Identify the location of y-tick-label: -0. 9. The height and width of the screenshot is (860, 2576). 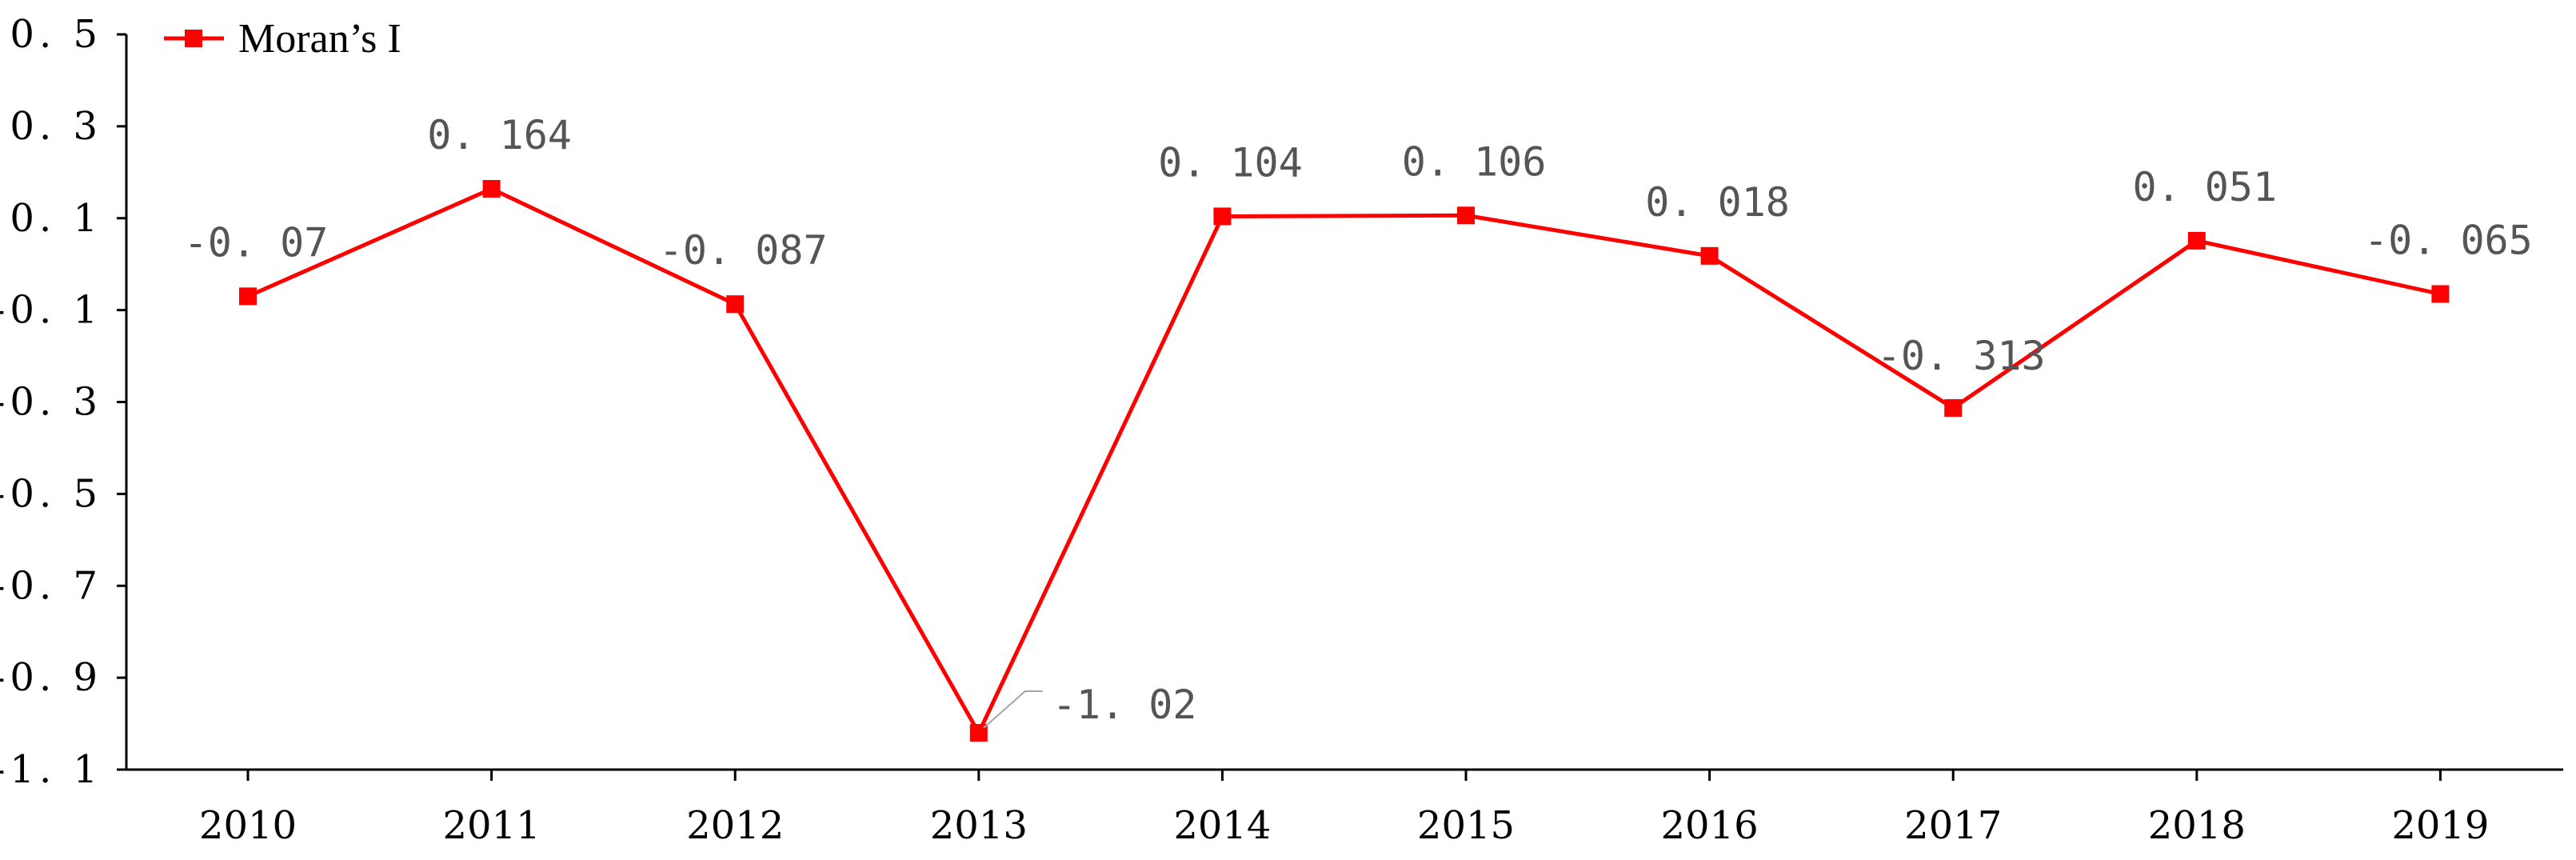
(51, 677).